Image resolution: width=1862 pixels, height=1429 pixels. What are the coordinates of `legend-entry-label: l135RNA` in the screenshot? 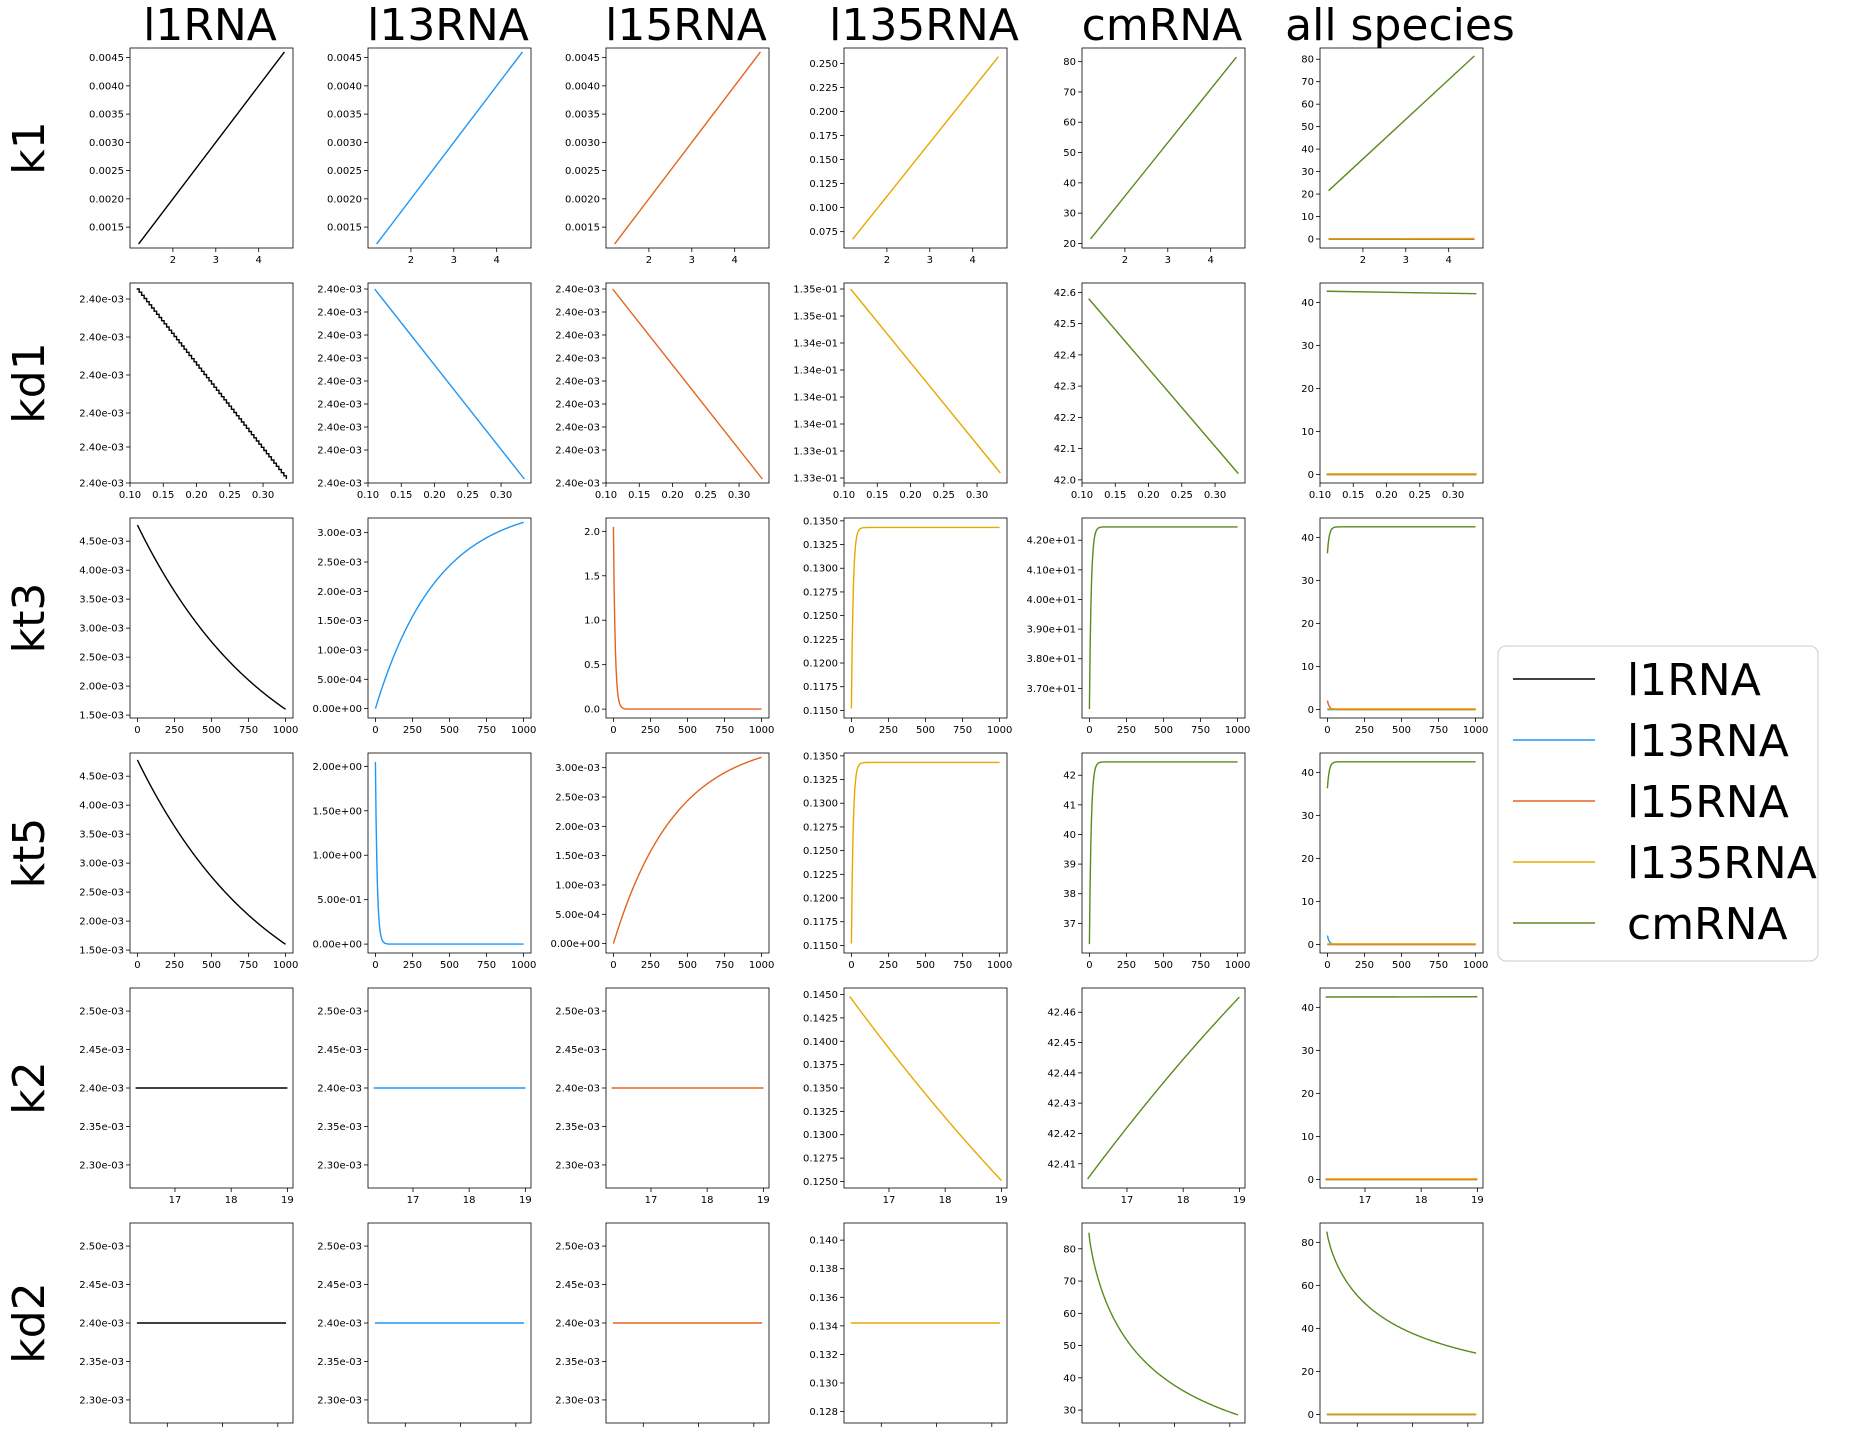 It's located at (1722, 863).